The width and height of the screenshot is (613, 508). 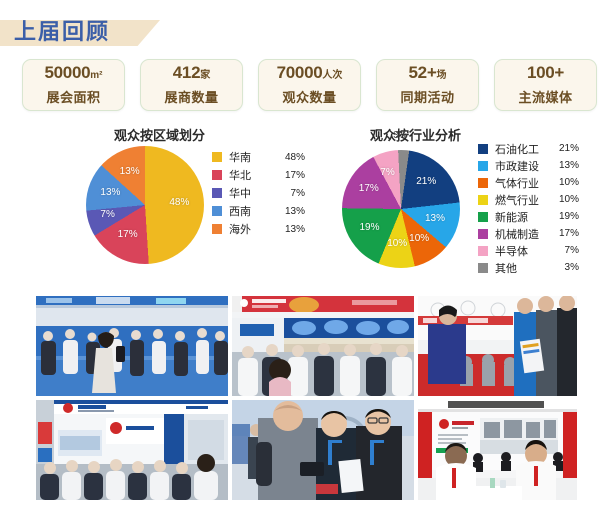 I want to click on pie-slice-label: 7%, so click(x=387, y=172).